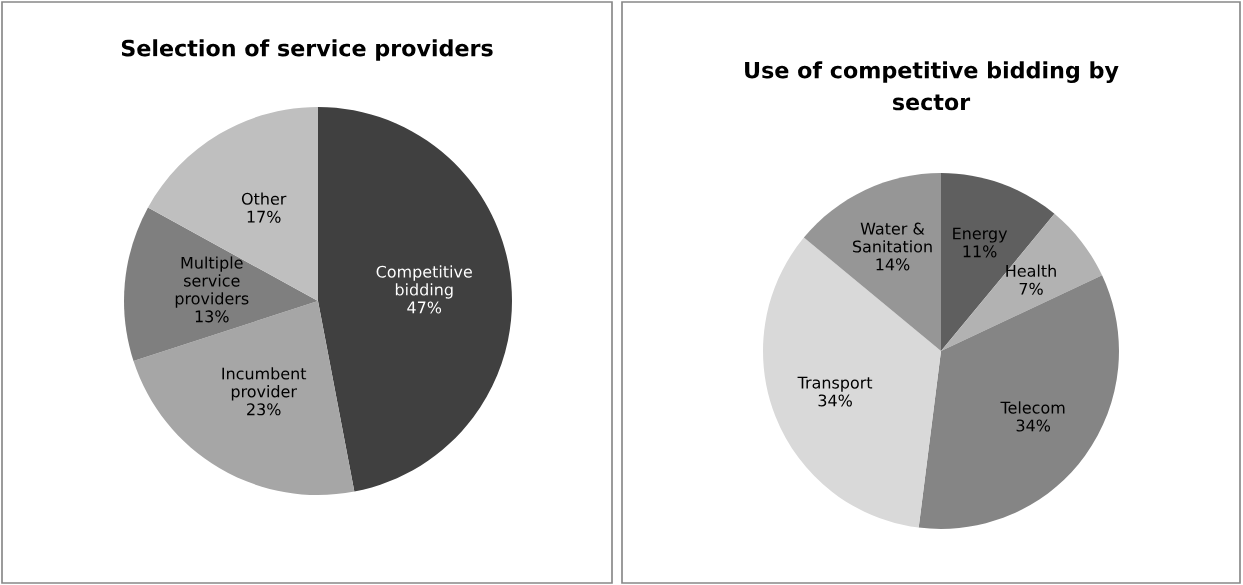 This screenshot has width=1243, height=585. I want to click on slice-label: Transport, so click(835, 384).